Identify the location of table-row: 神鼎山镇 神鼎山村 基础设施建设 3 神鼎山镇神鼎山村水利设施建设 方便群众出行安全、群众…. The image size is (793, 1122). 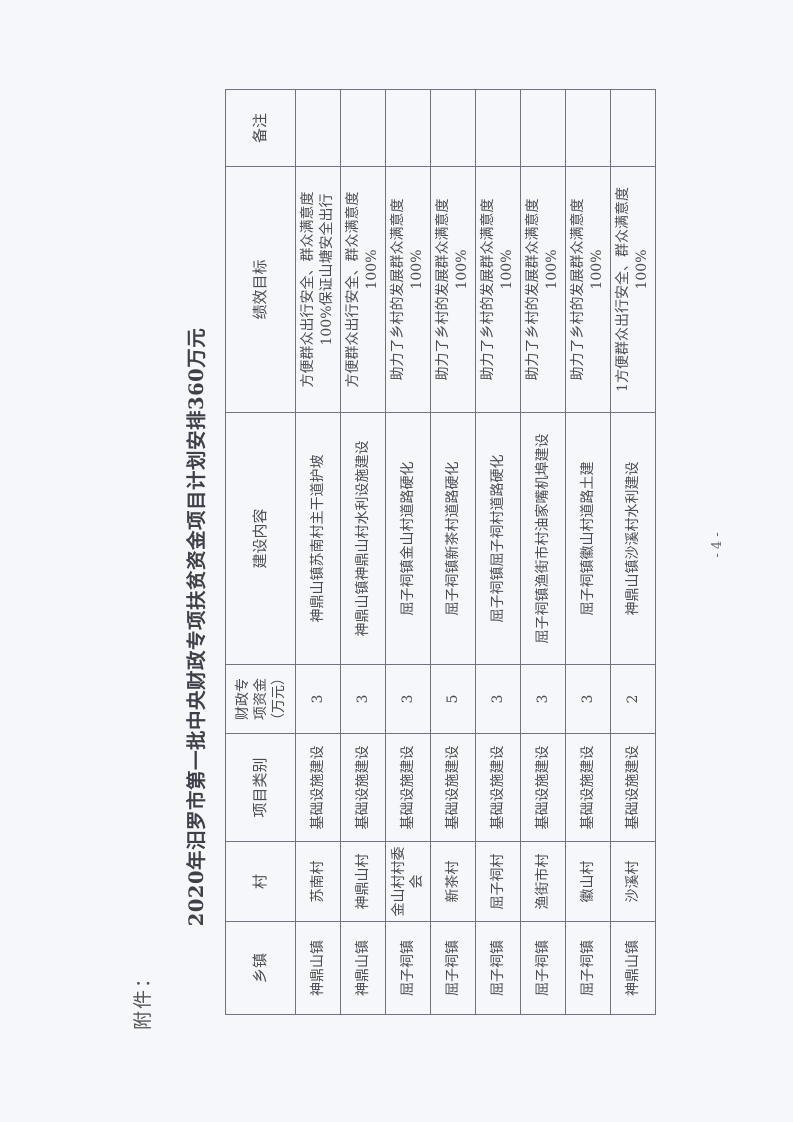
(363, 552).